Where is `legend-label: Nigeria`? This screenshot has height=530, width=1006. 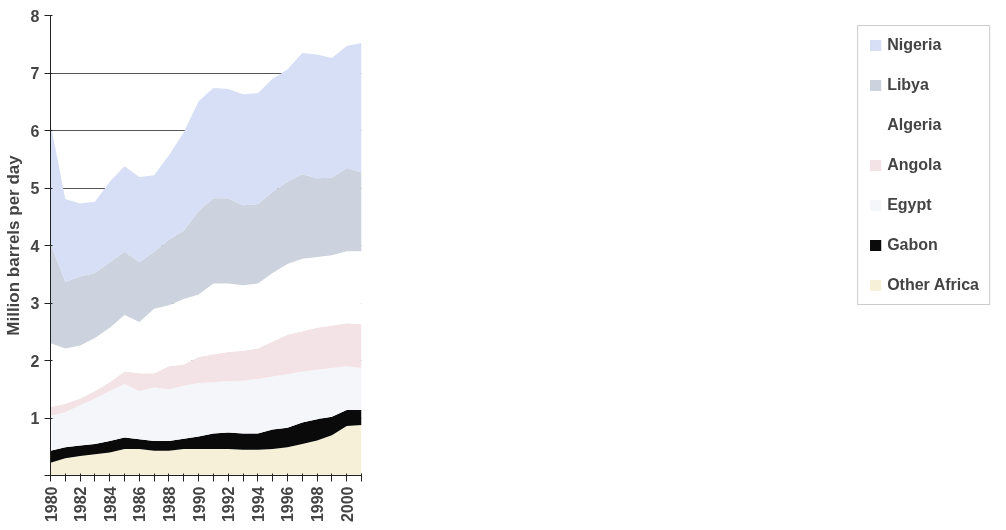
legend-label: Nigeria is located at coordinates (914, 45).